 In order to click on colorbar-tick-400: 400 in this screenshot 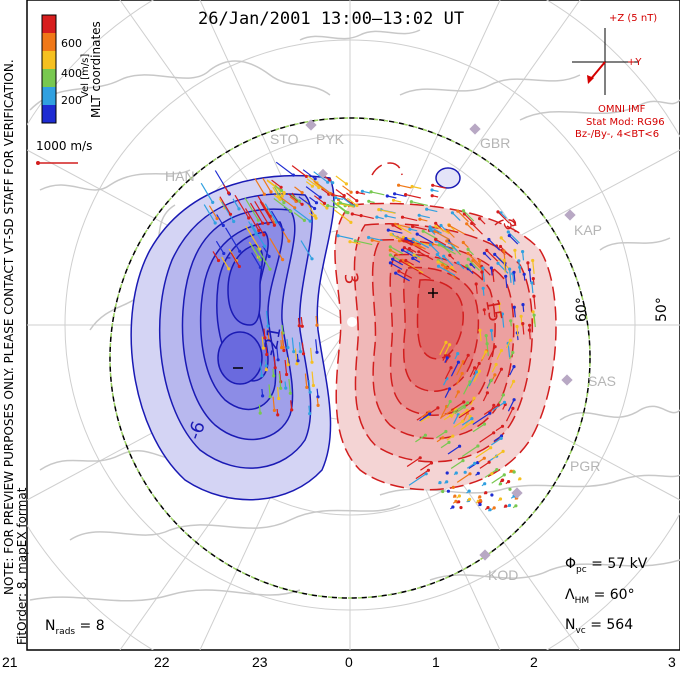, I will do `click(71, 73)`.